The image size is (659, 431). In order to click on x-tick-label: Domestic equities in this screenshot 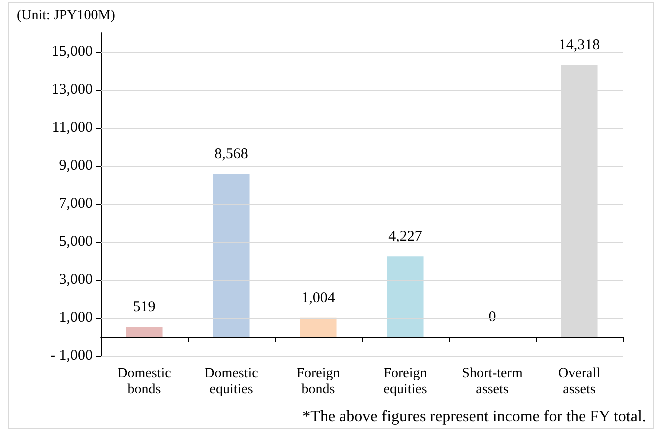, I will do `click(231, 382)`.